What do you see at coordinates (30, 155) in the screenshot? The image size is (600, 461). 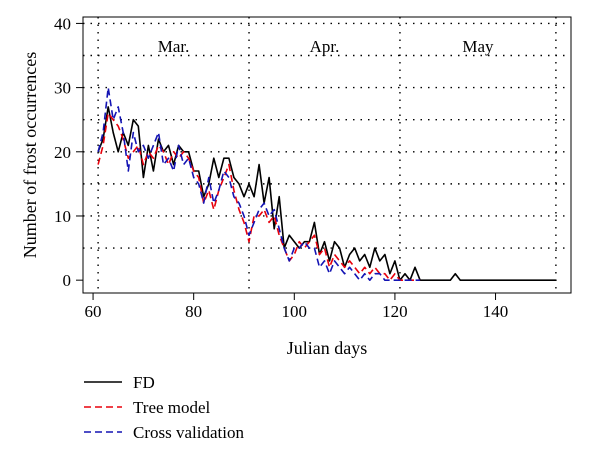 I see `y-axis-label: Number of frost occurrences` at bounding box center [30, 155].